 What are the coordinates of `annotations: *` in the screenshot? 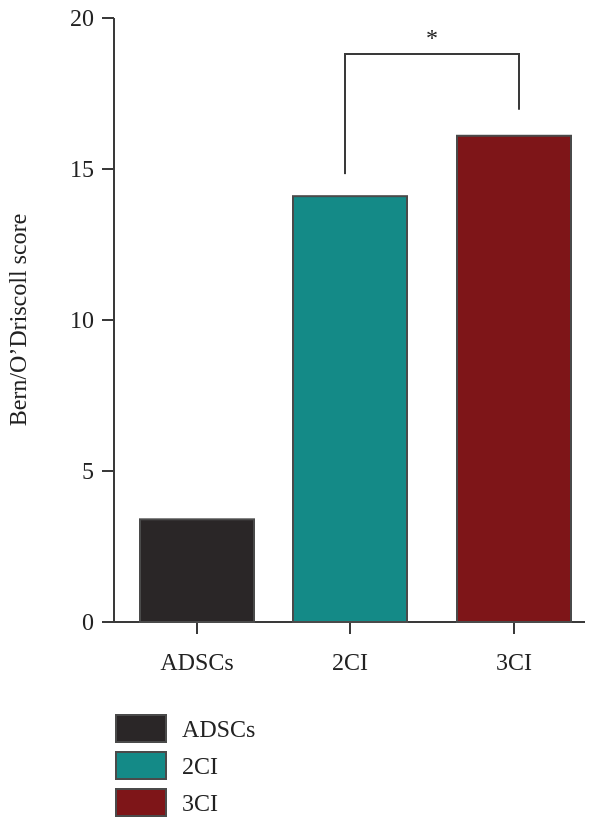 It's located at (432, 100).